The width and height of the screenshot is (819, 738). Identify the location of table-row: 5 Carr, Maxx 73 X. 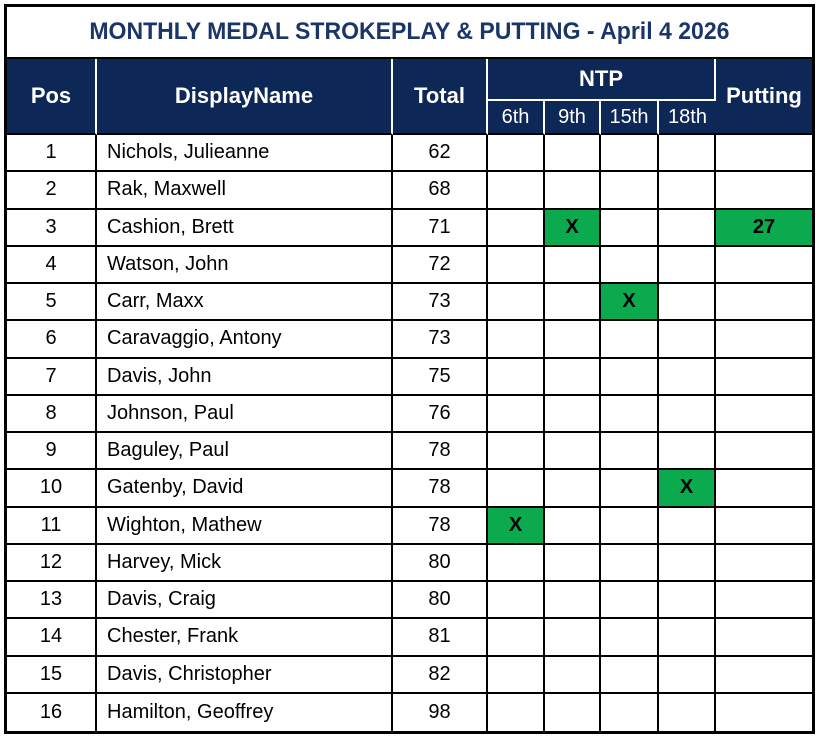
(409, 303).